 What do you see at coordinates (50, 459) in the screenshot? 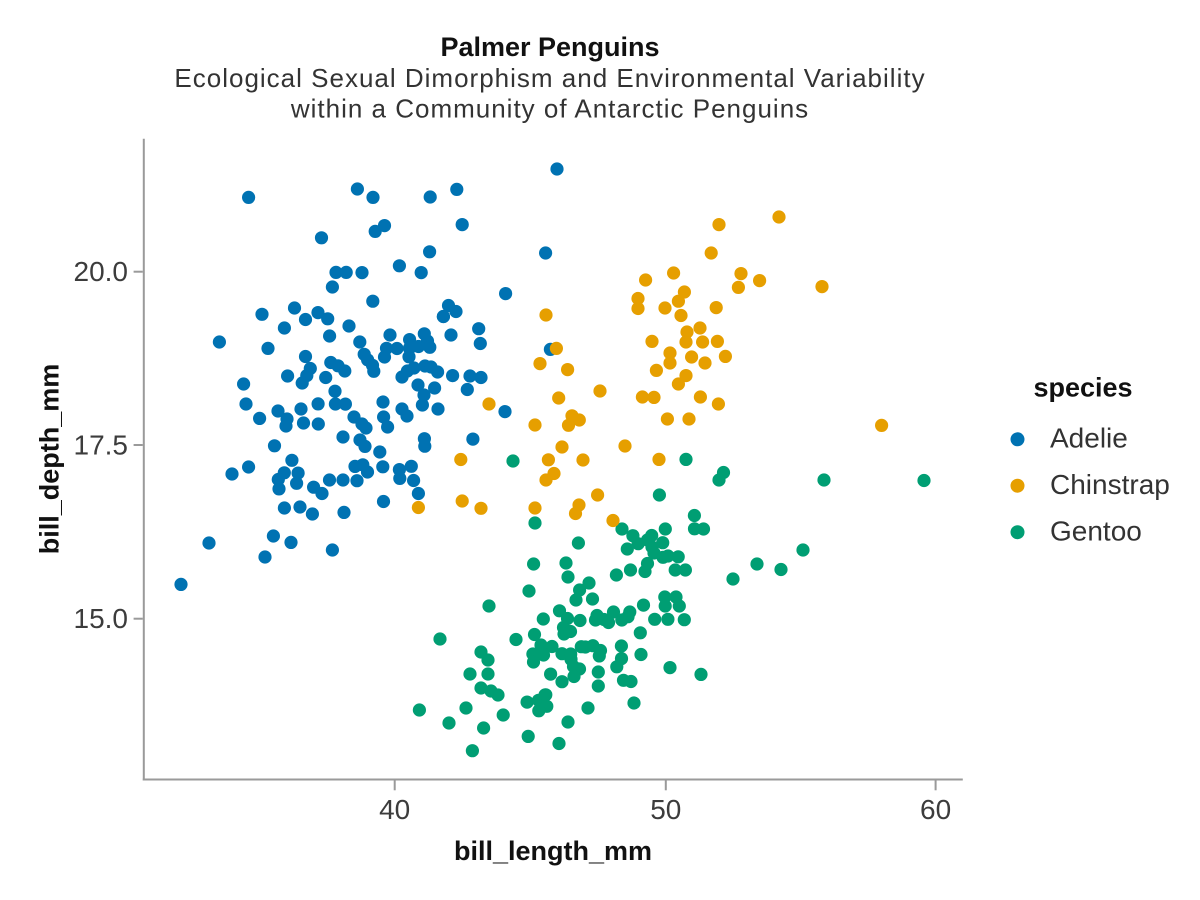
I see `svg-text: bill_depth_mm` at bounding box center [50, 459].